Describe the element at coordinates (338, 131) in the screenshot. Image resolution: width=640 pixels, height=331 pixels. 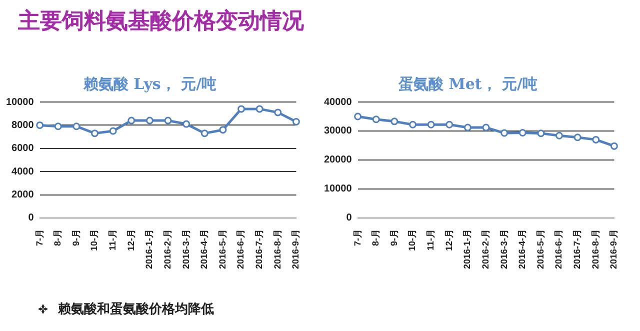
I see `y-tick-label: 30000` at that location.